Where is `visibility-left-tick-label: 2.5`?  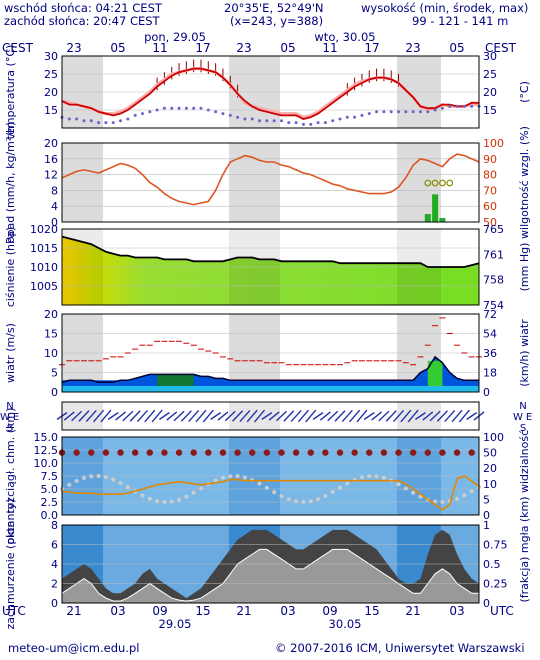 visibility-left-tick-label: 2.5 is located at coordinates (50, 502).